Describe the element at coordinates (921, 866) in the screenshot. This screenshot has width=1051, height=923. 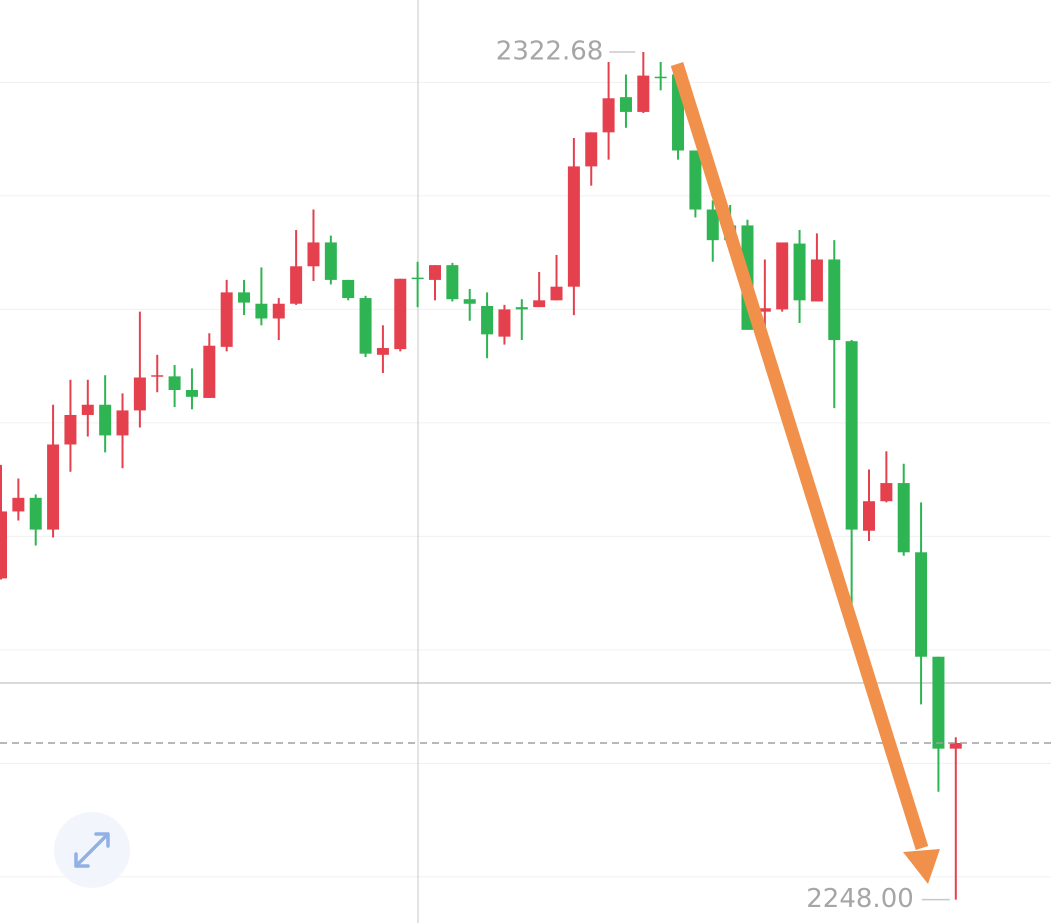
I see `arrow-head` at that location.